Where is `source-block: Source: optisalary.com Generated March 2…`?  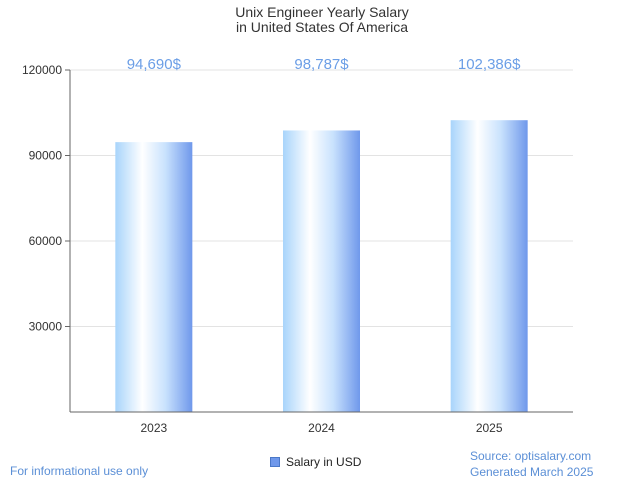
source-block: Source: optisalary.com Generated March 2… is located at coordinates (531, 464).